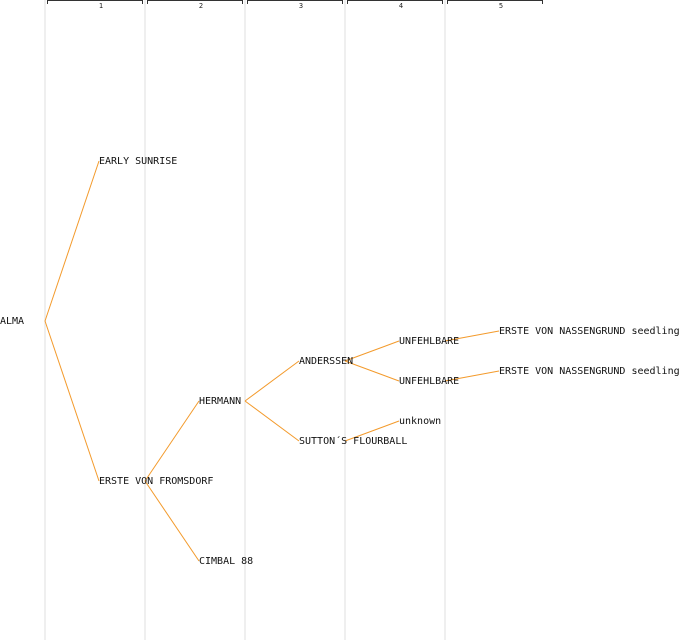 The height and width of the screenshot is (640, 700). I want to click on edge-unfehlbare-a-seedling, so click(472, 336).